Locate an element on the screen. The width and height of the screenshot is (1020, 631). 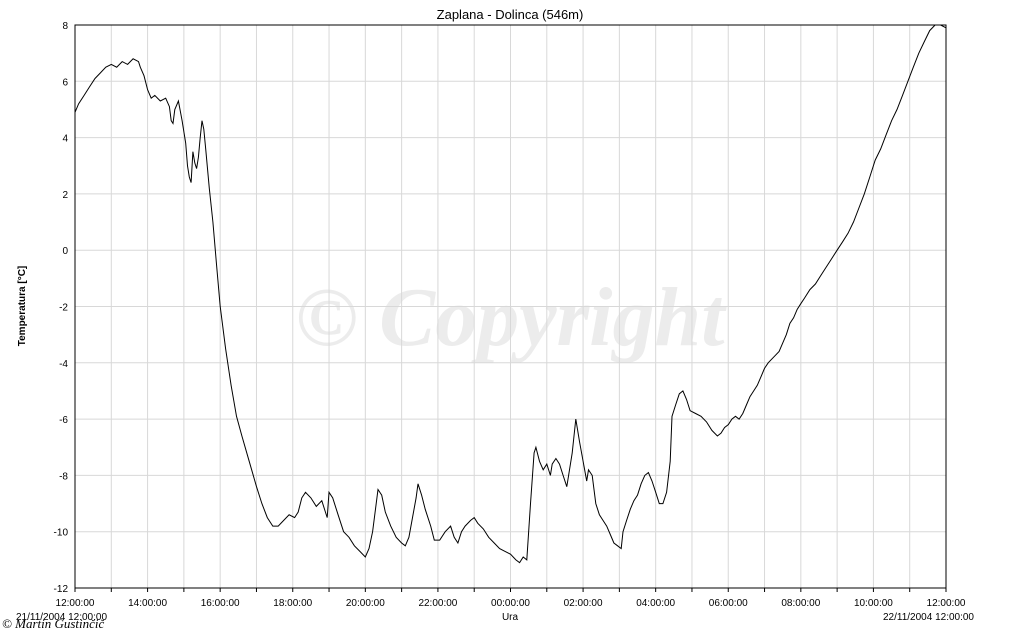
y-tick-label: 4 is located at coordinates (65, 139).